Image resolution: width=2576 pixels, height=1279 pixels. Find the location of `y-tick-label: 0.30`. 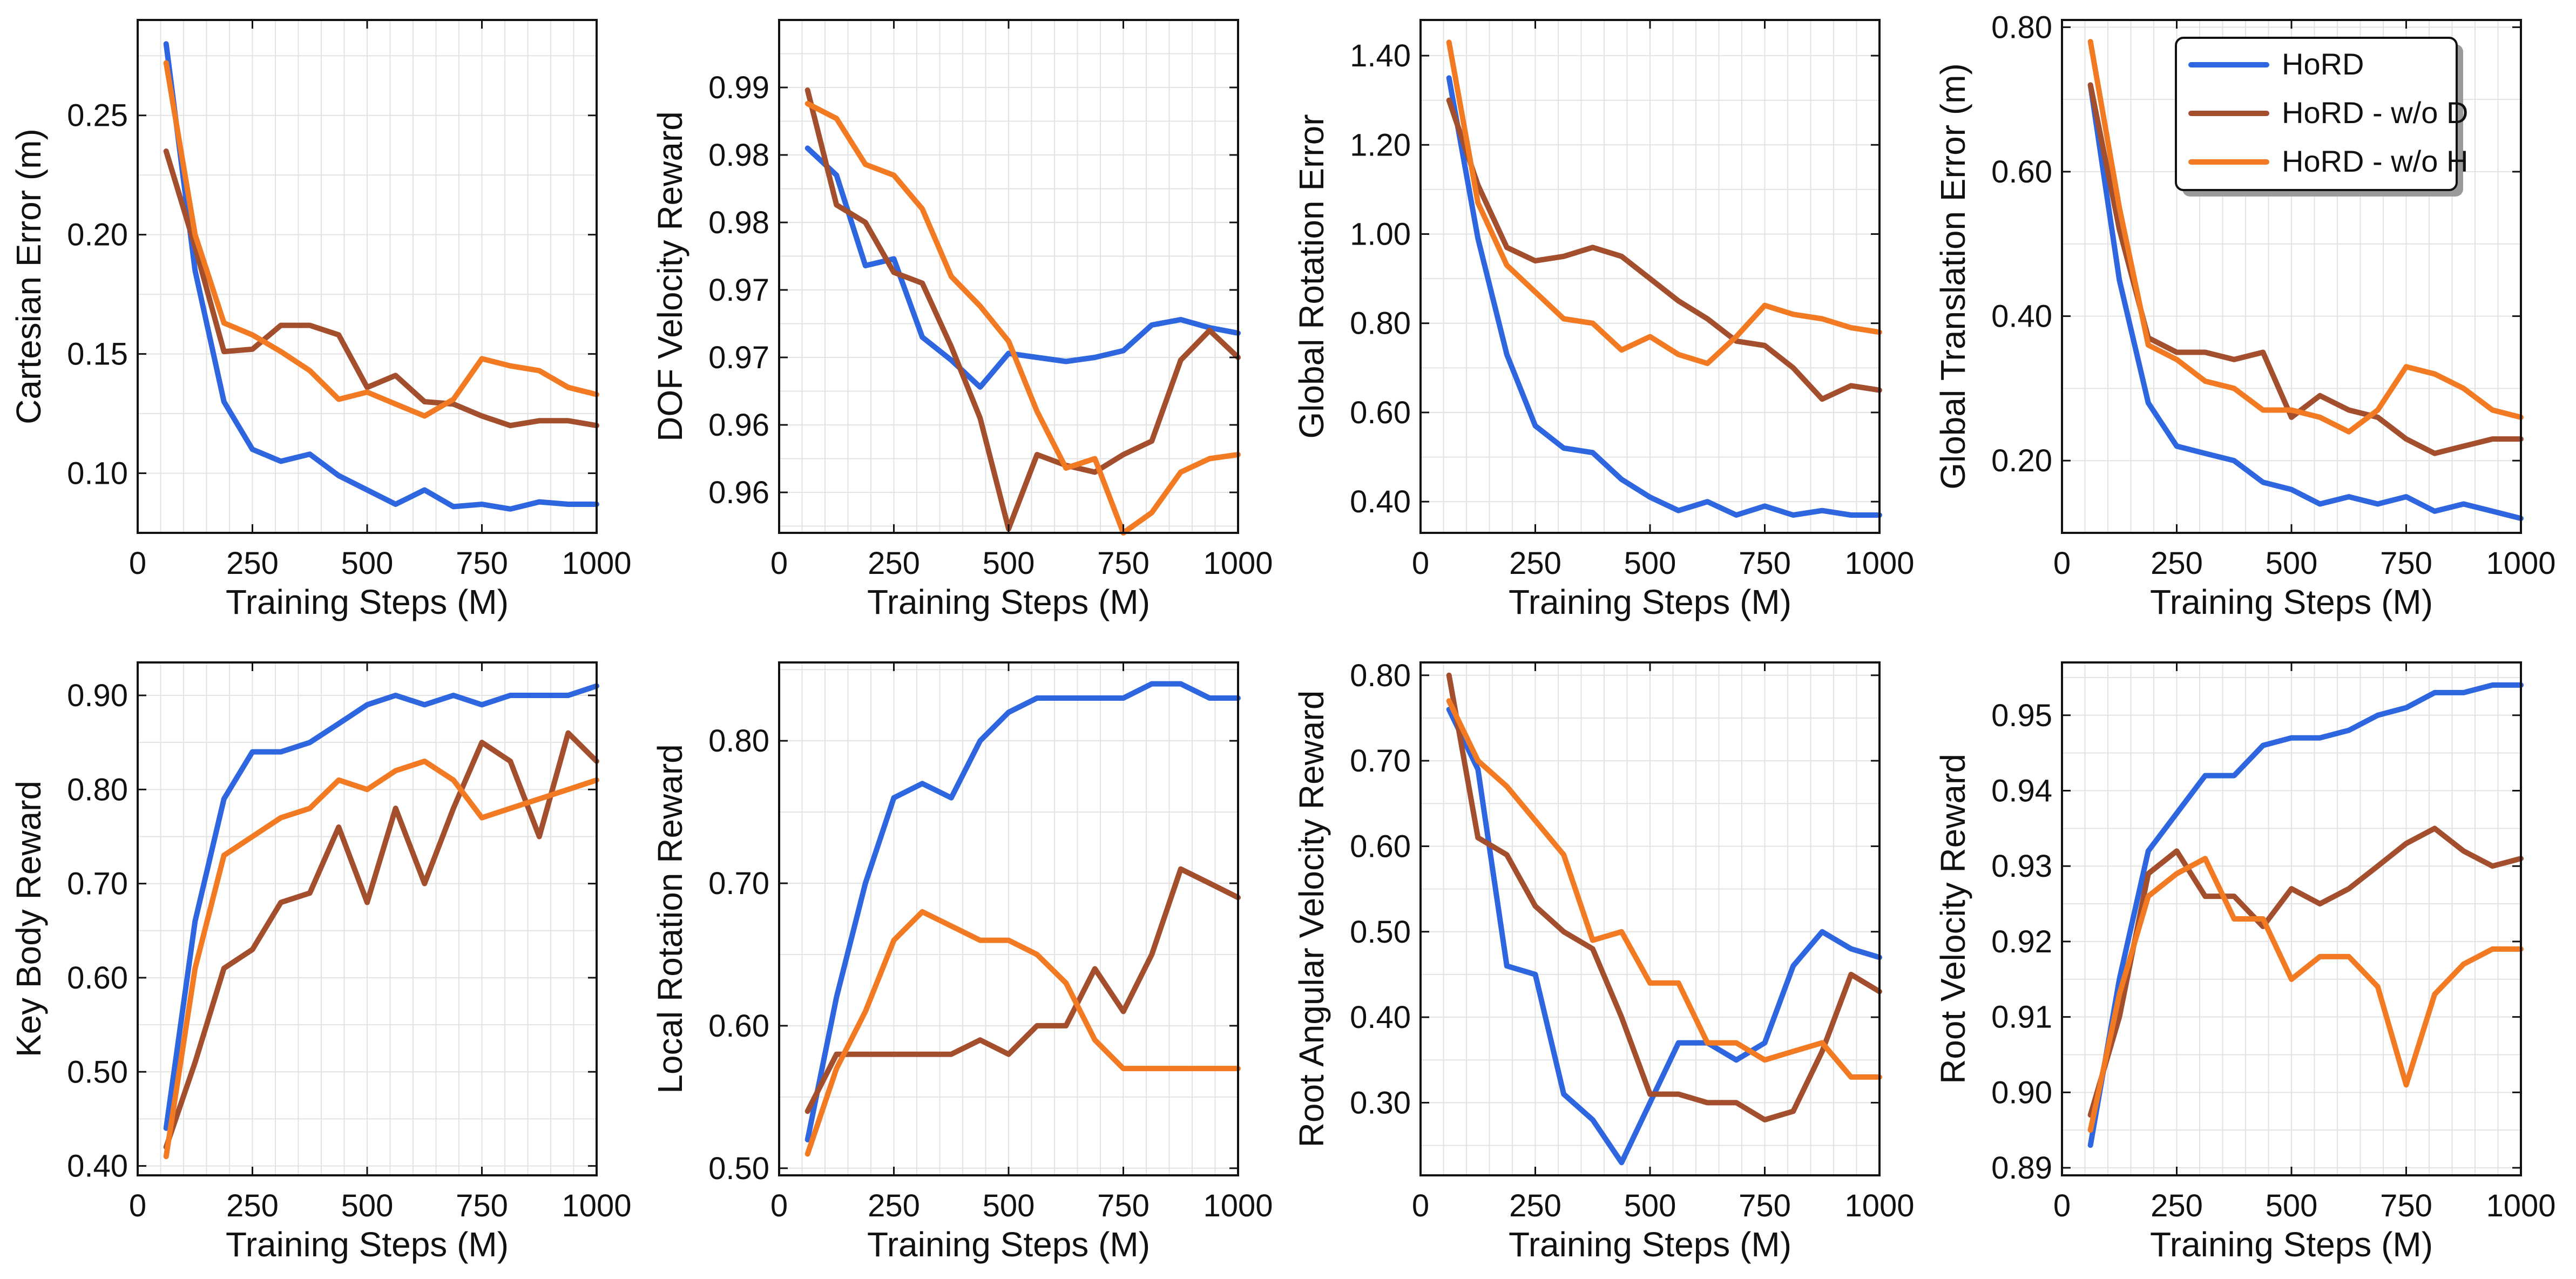

y-tick-label: 0.30 is located at coordinates (1381, 1102).